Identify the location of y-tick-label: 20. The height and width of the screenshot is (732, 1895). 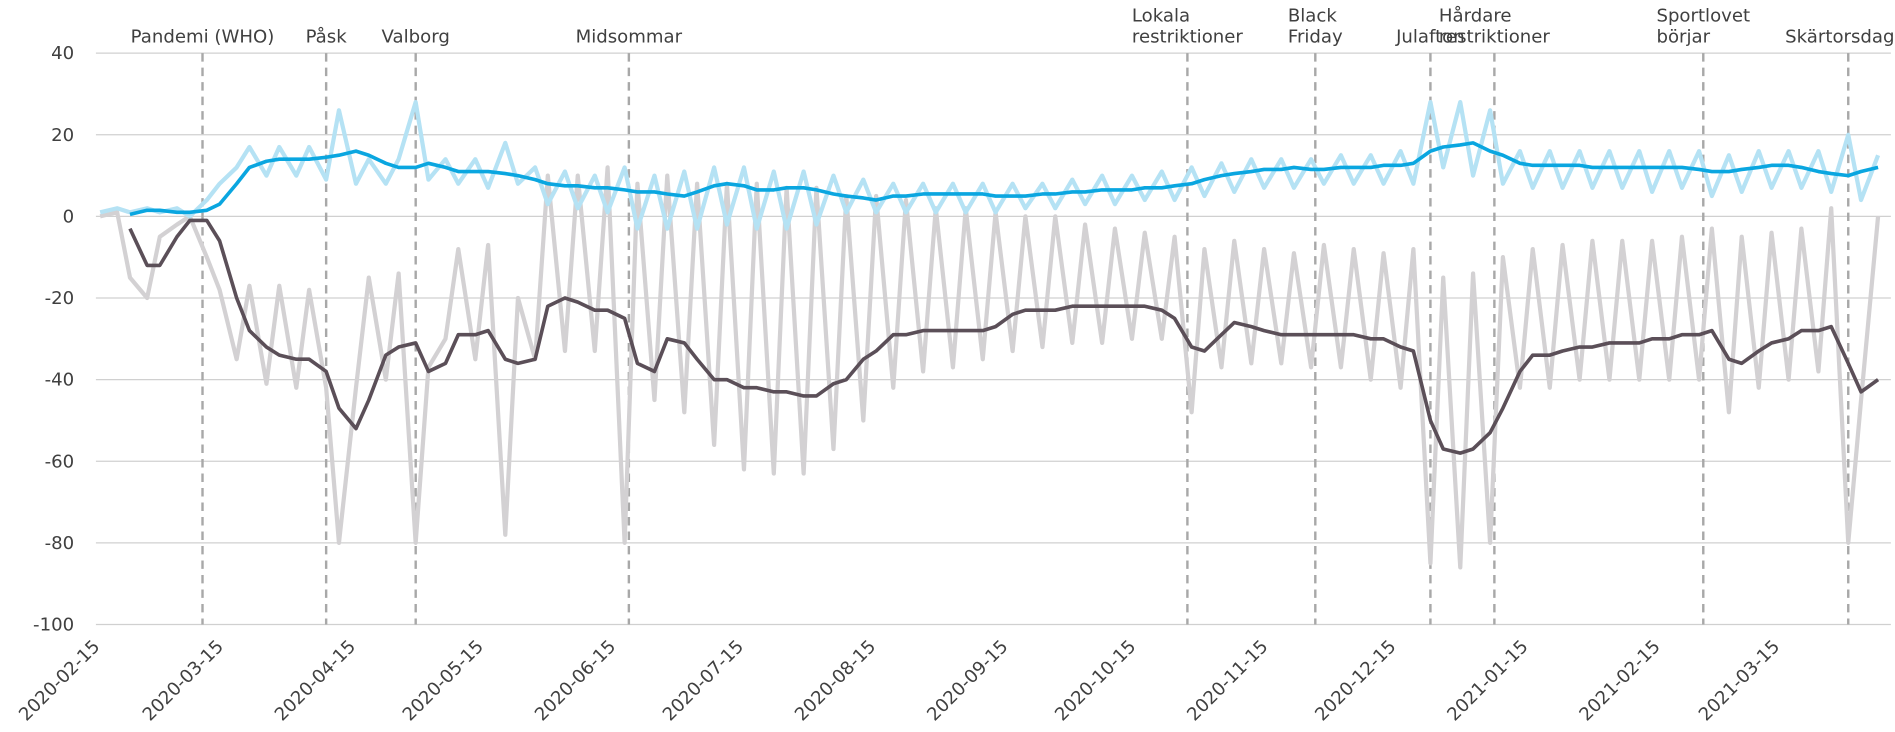
(62, 135).